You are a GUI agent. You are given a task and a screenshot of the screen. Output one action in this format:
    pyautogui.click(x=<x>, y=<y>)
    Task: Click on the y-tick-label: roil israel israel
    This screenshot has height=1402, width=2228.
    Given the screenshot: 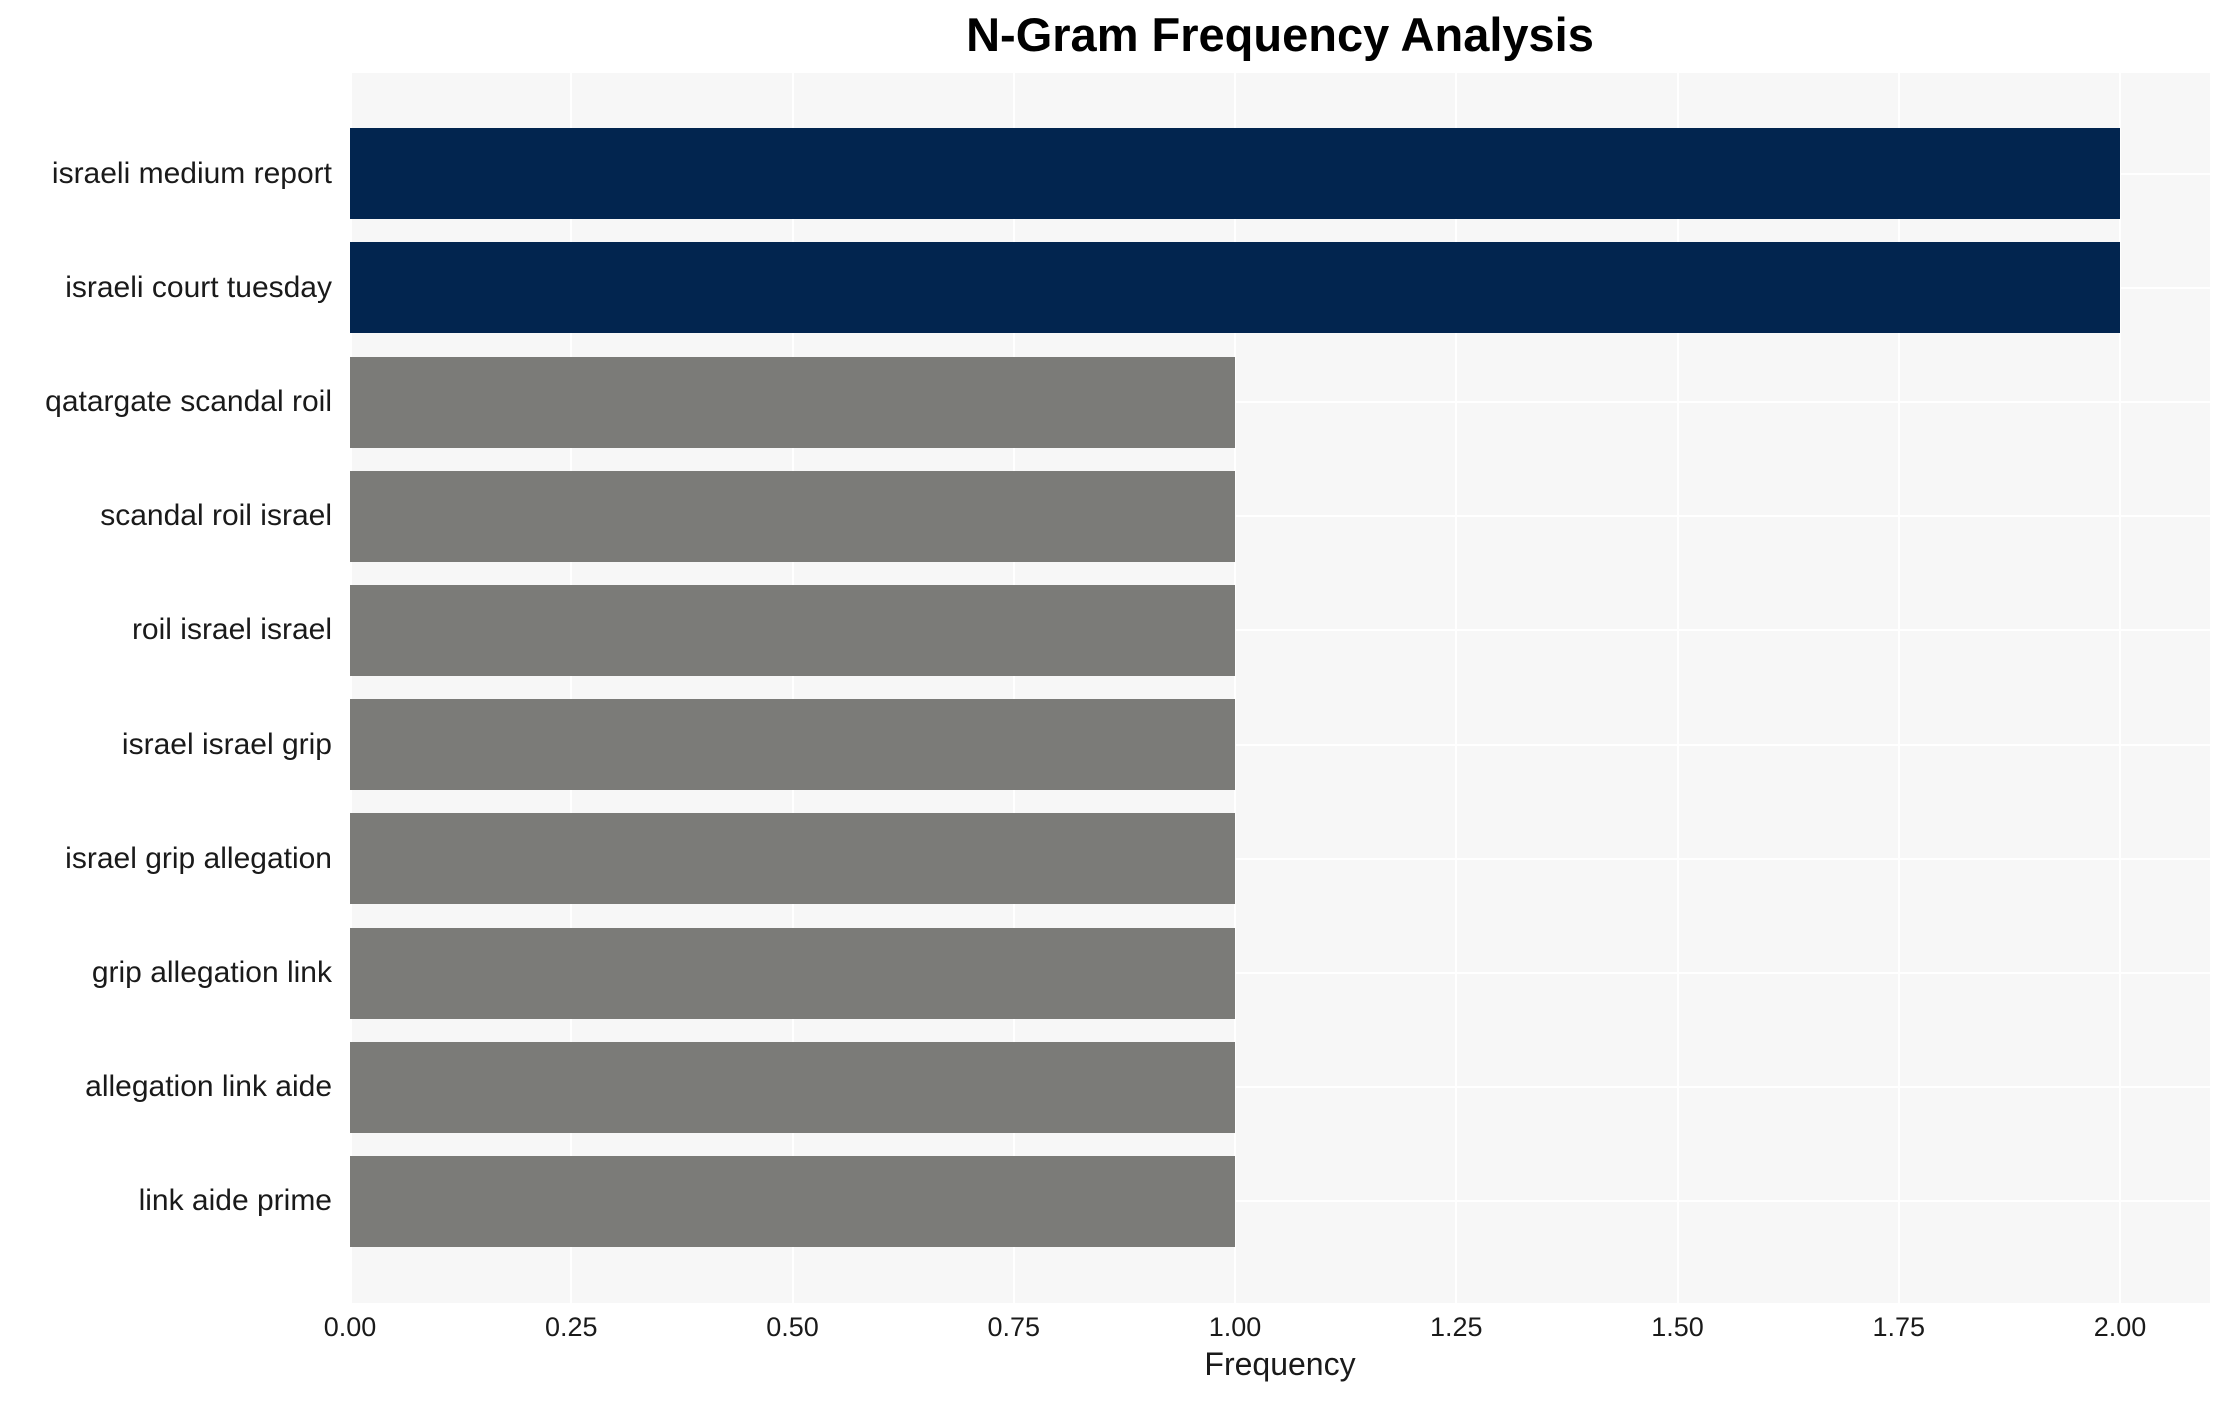 What is the action you would take?
    pyautogui.click(x=231, y=630)
    